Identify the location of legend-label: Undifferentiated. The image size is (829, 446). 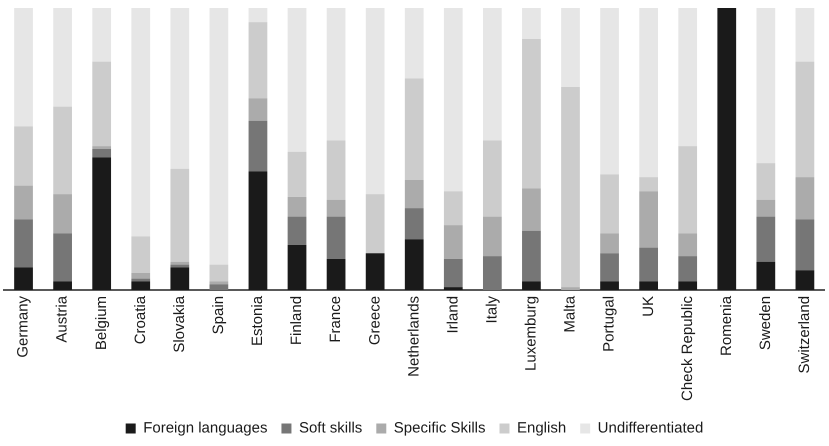
(651, 428).